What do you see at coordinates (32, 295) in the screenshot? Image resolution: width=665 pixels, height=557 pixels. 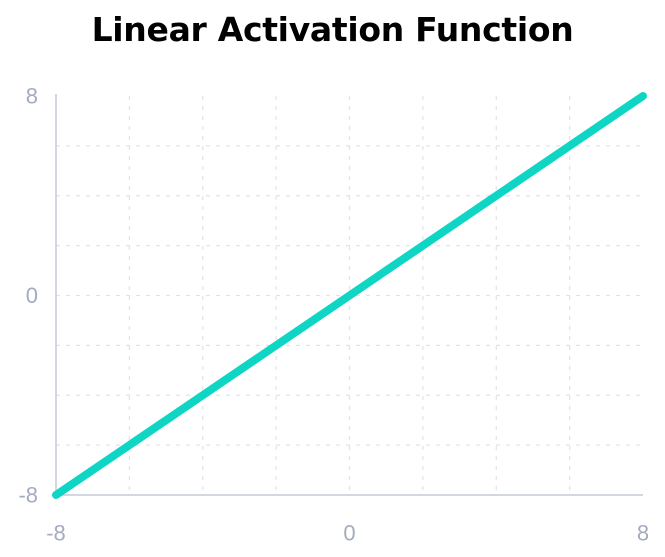 I see `y-tick-label: 0` at bounding box center [32, 295].